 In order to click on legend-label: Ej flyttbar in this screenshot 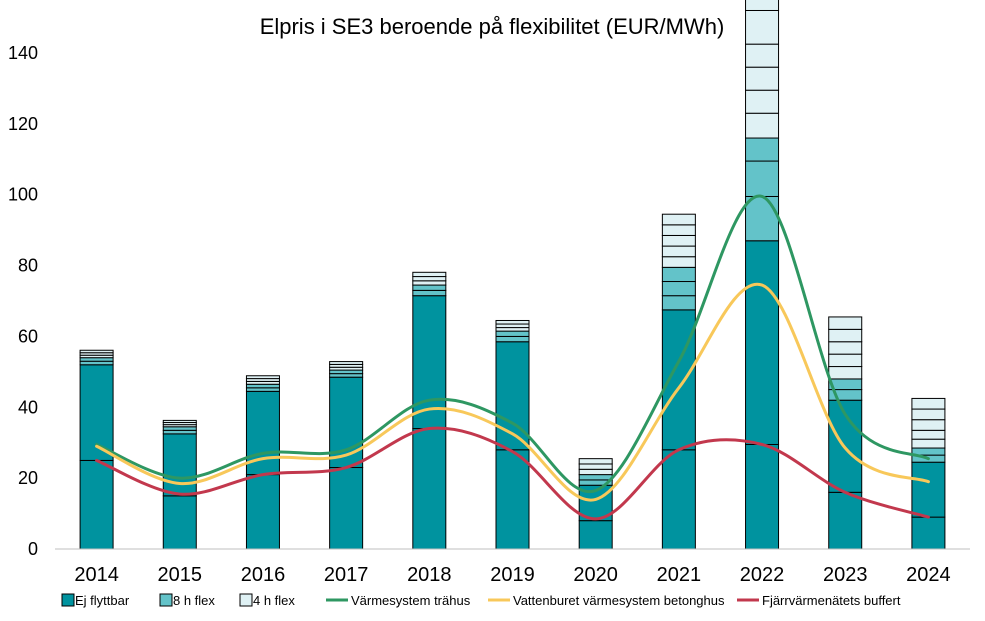, I will do `click(102, 600)`.